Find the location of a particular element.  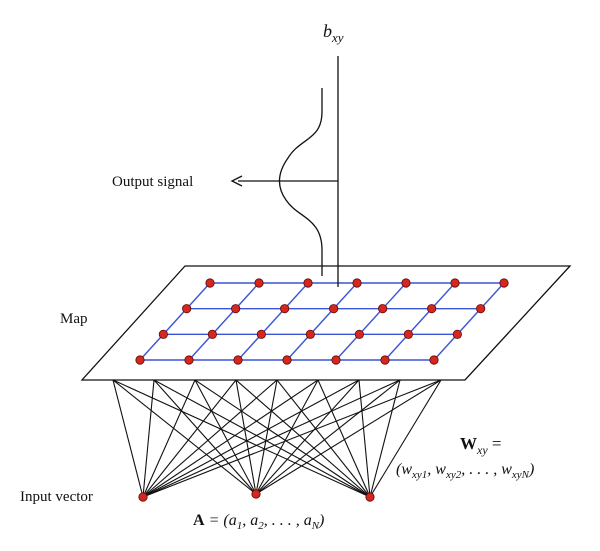

map-nodes is located at coordinates (322, 321).